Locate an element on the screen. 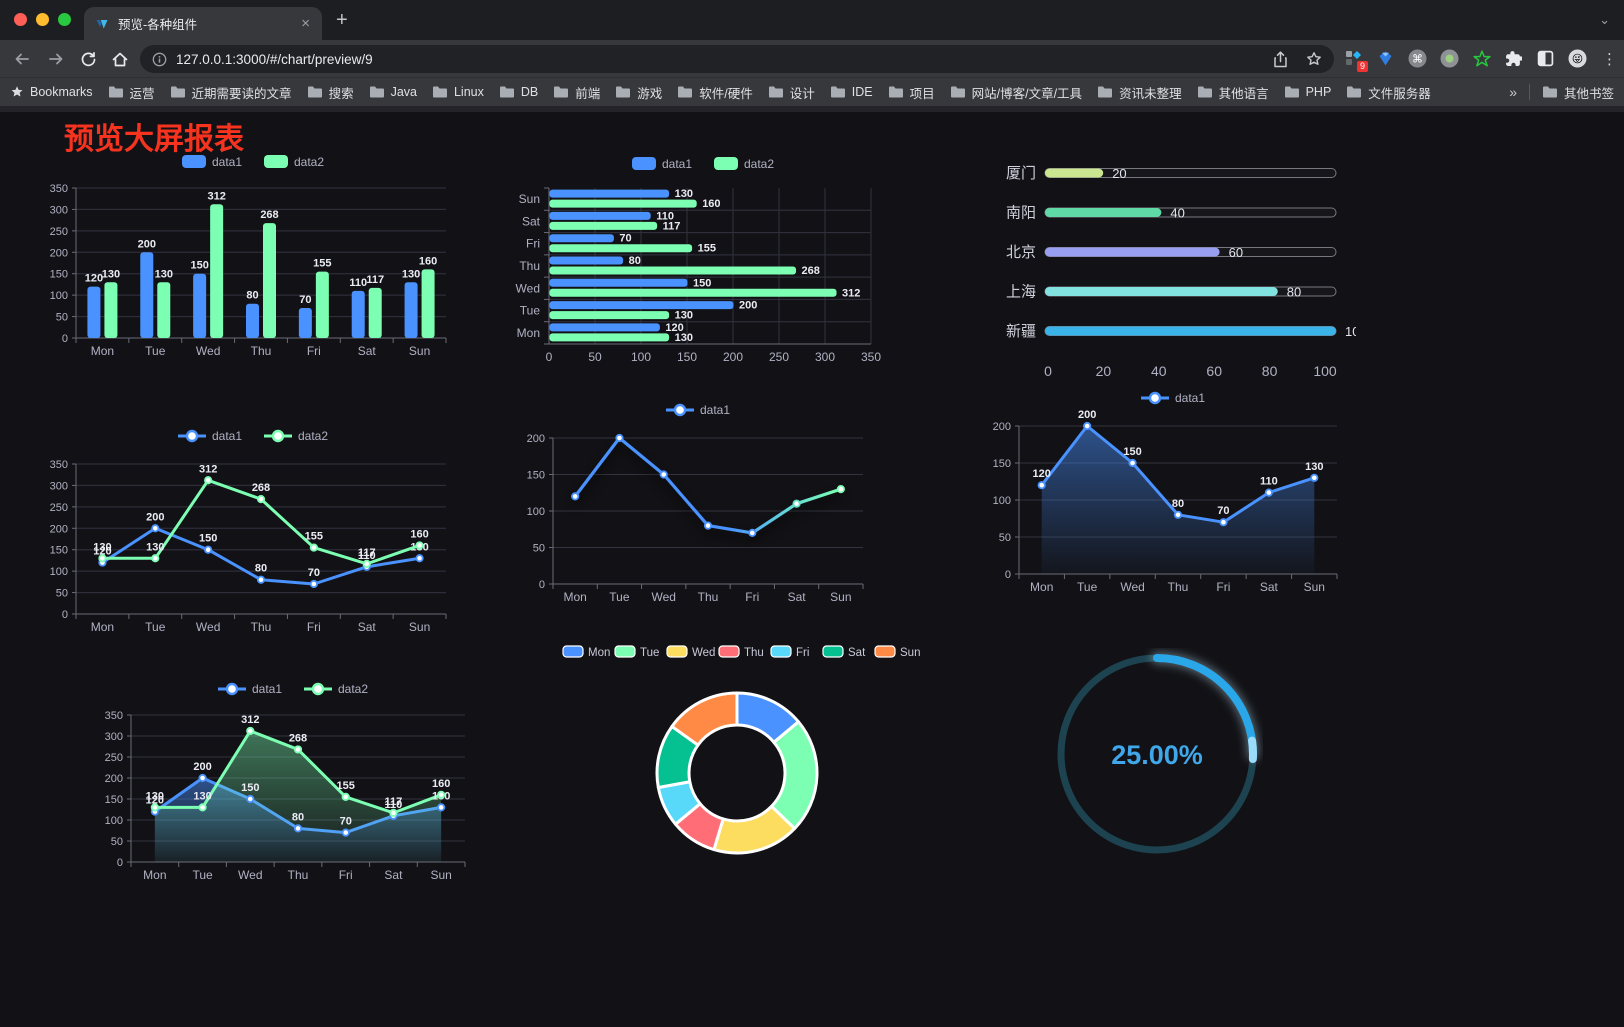  emoji-extension-icon: 😜 is located at coordinates (1577, 58).